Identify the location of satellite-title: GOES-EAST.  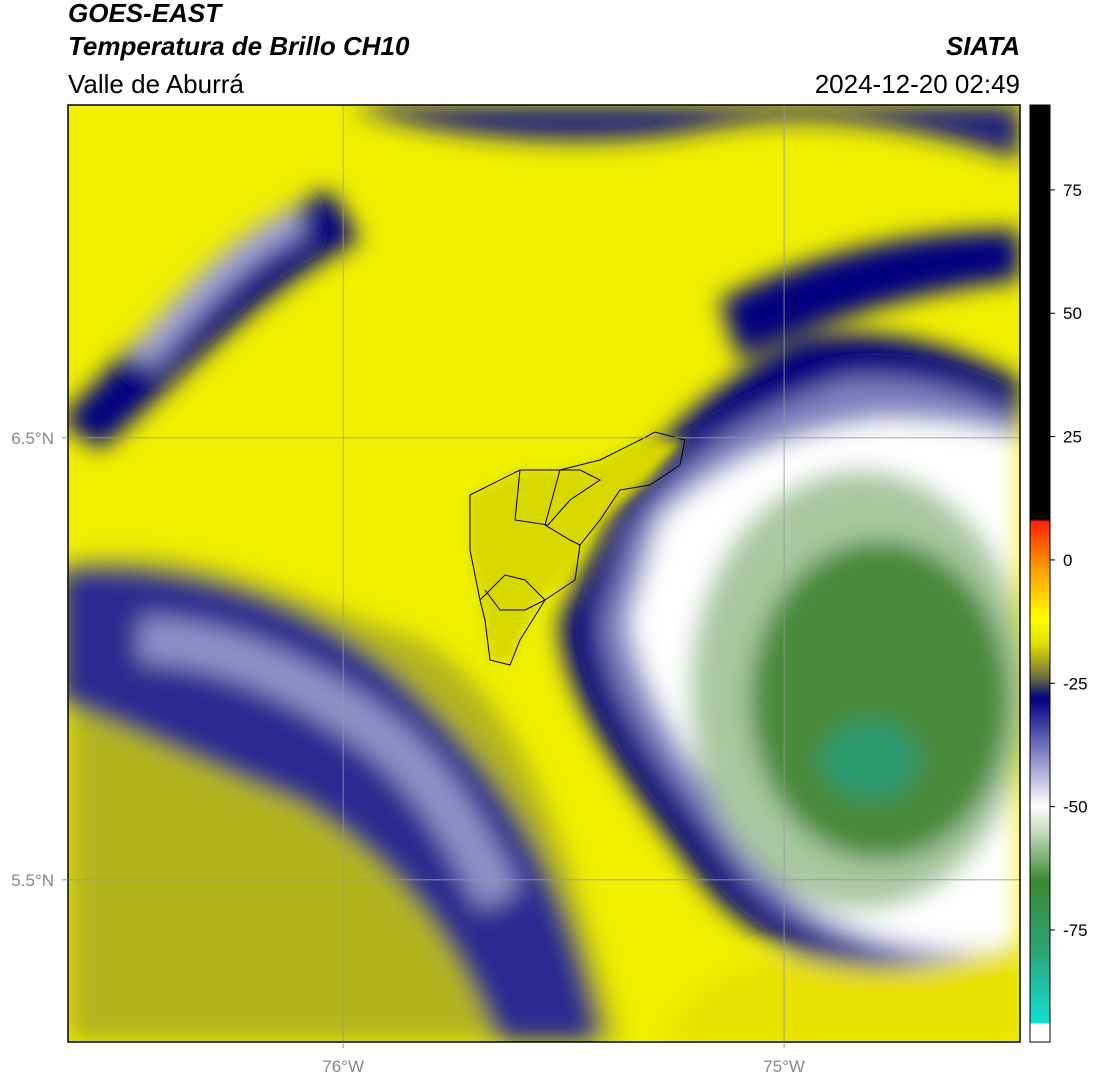
(145, 14).